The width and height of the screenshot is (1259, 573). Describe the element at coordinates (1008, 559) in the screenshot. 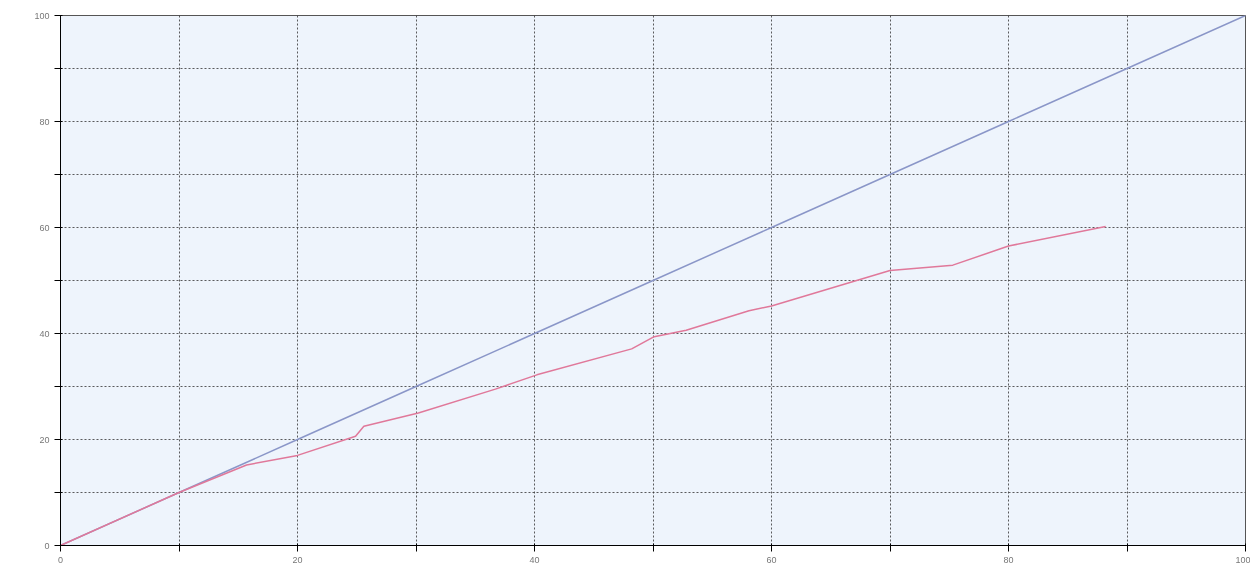

I see `x-tick-label: 80` at that location.